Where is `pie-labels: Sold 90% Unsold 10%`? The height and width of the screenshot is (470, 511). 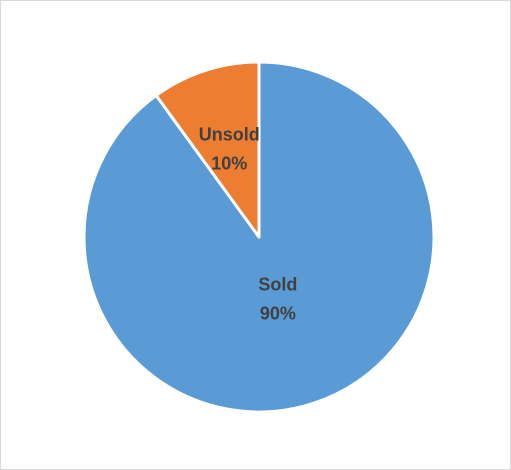
pie-labels: Sold 90% Unsold 10% is located at coordinates (248, 223).